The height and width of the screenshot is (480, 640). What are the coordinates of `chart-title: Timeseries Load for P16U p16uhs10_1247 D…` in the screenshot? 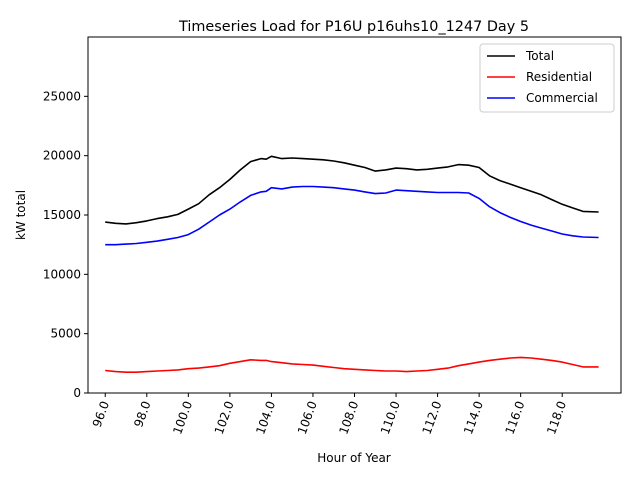 It's located at (353, 27).